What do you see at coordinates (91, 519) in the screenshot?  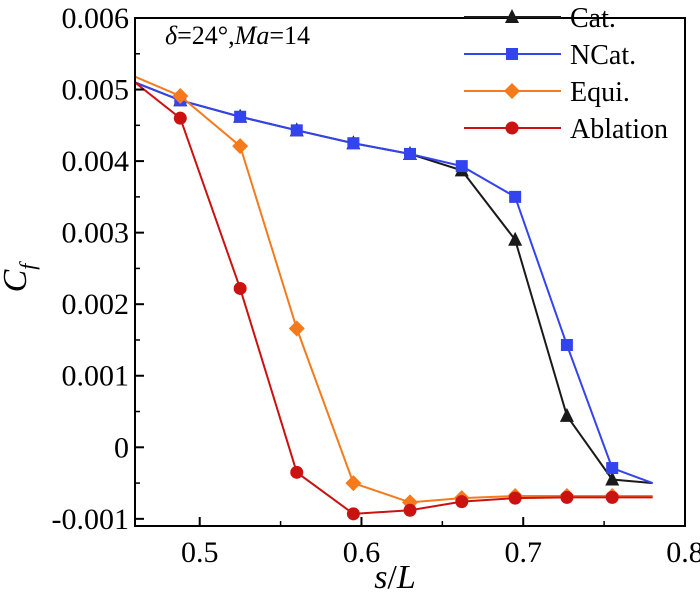 I see `y-tick-label: -0.001` at bounding box center [91, 519].